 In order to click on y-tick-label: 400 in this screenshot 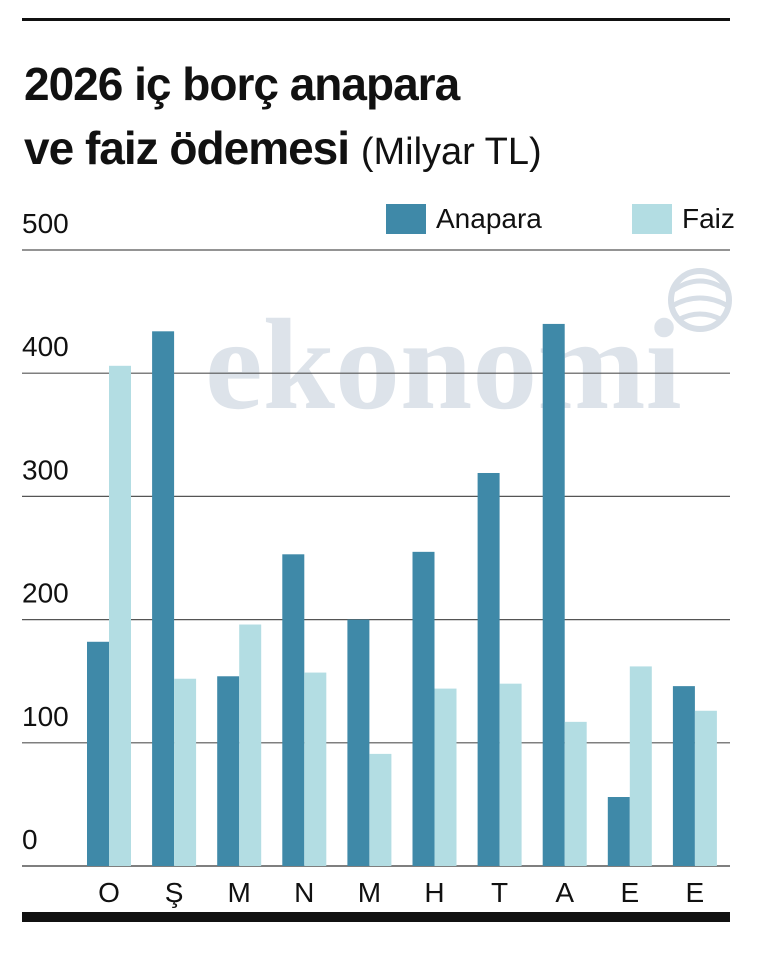, I will do `click(45, 346)`.